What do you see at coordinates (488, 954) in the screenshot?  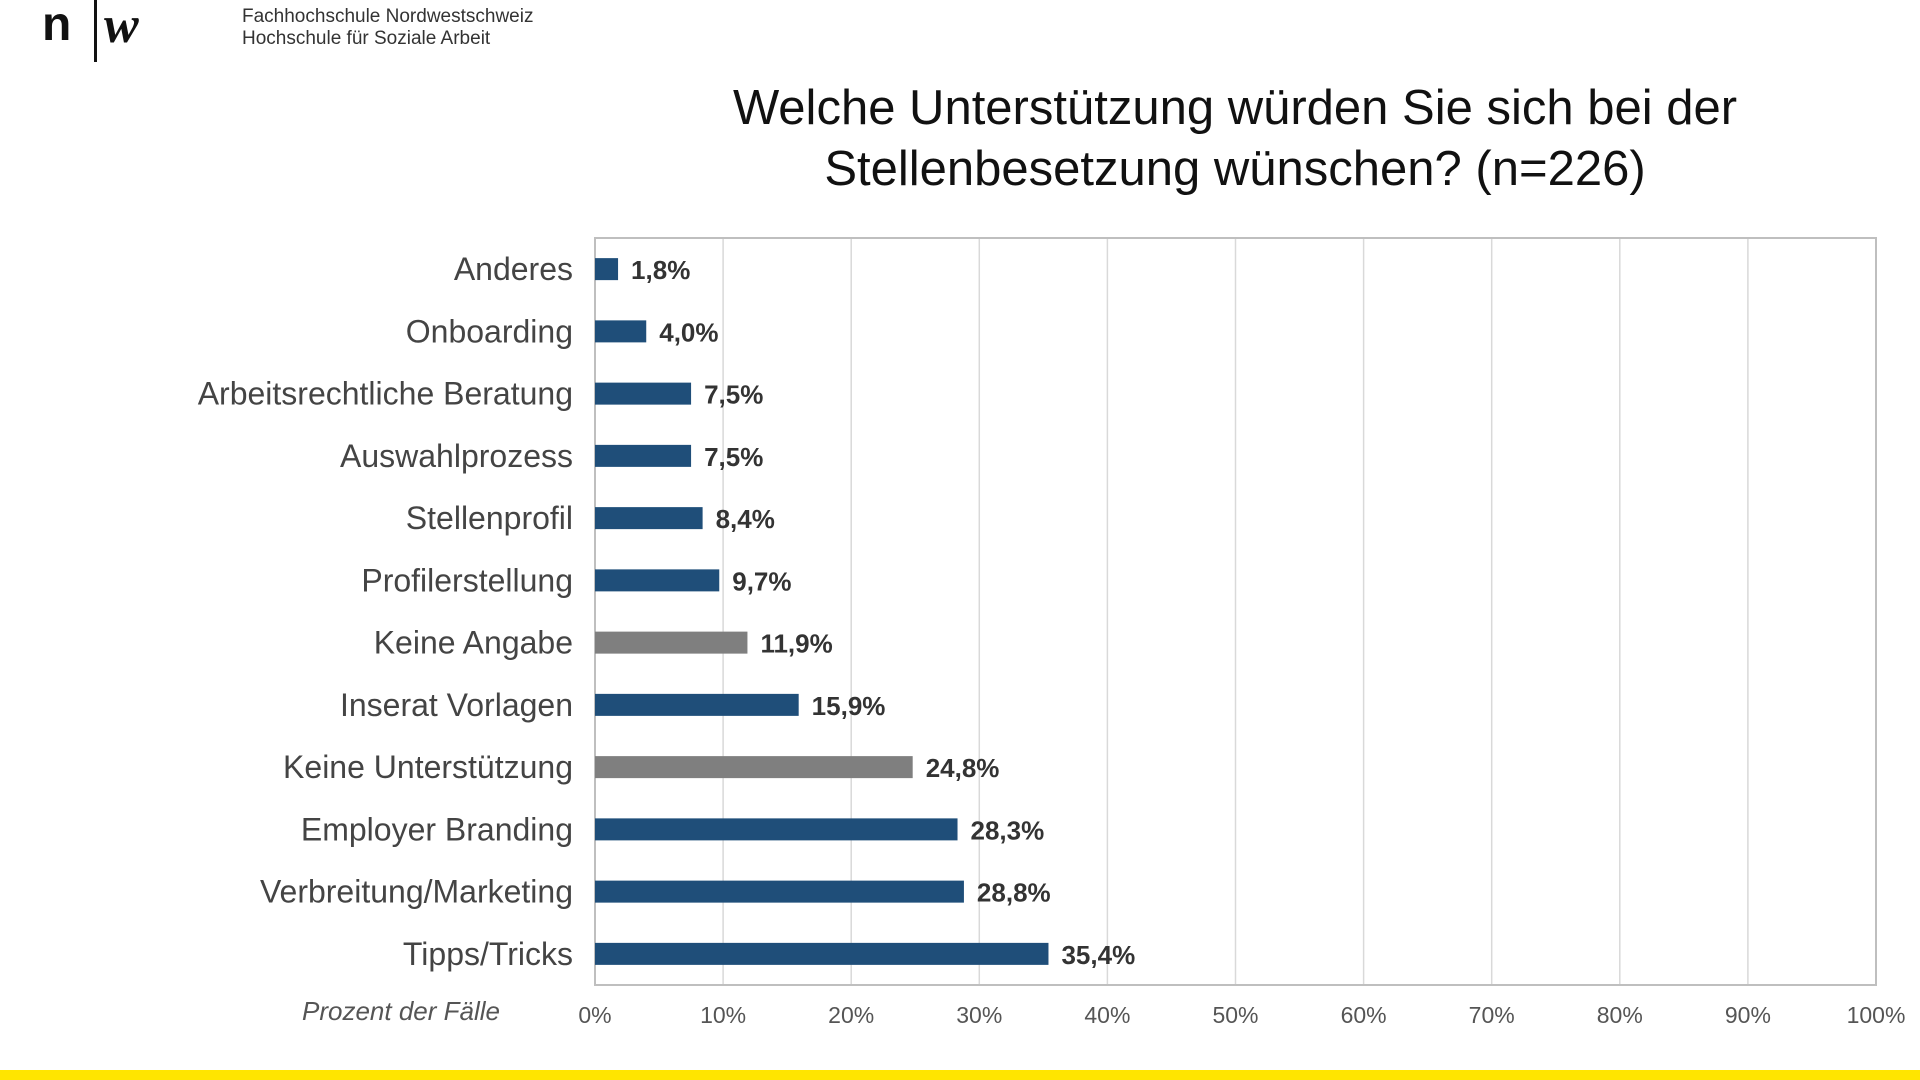 I see `category-label: Tipps/Tricks` at bounding box center [488, 954].